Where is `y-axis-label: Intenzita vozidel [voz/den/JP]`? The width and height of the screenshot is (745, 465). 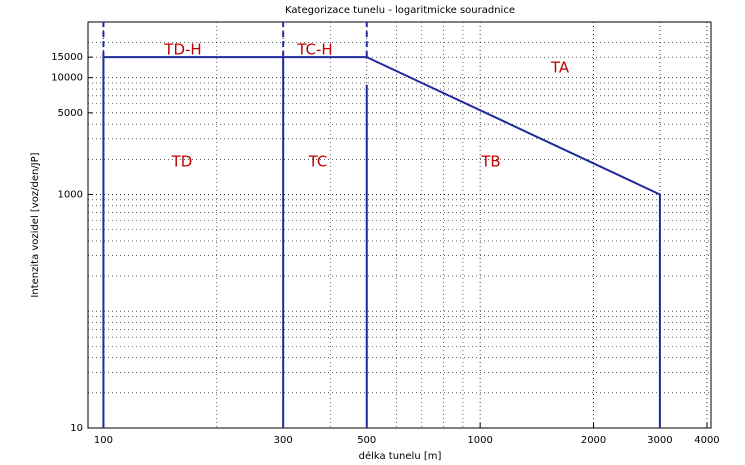 y-axis-label: Intenzita vozidel [voz/den/JP] is located at coordinates (35, 224).